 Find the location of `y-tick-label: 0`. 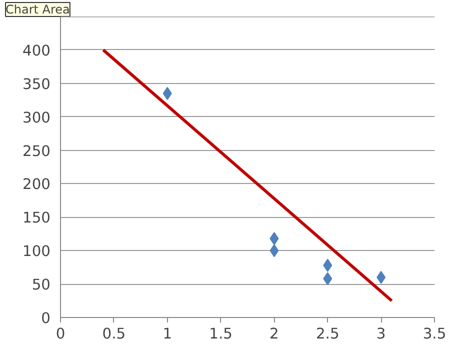

y-tick-label: 0 is located at coordinates (46, 318).